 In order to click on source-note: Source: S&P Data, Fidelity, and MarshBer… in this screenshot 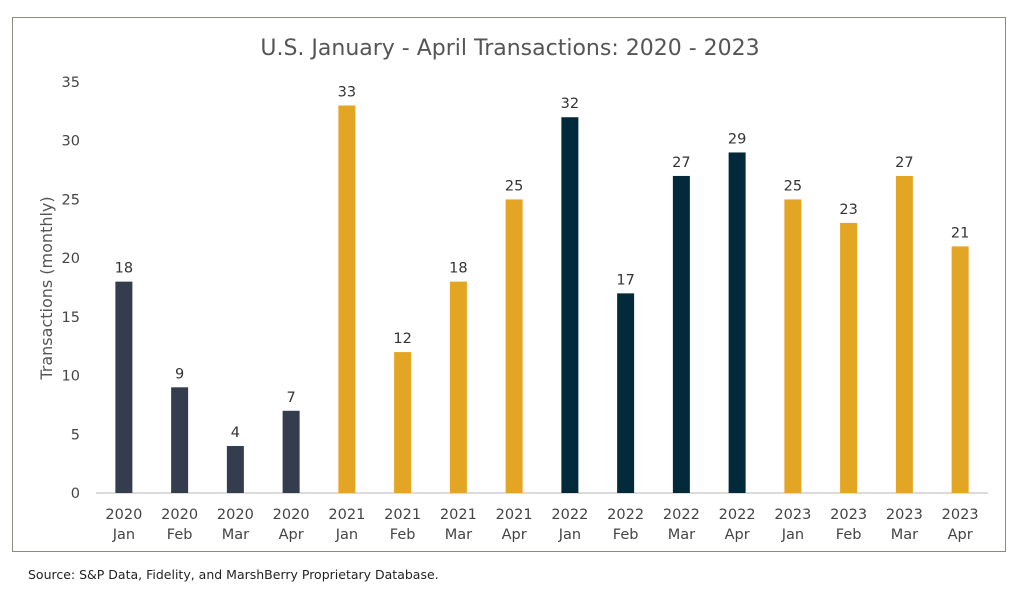, I will do `click(233, 574)`.